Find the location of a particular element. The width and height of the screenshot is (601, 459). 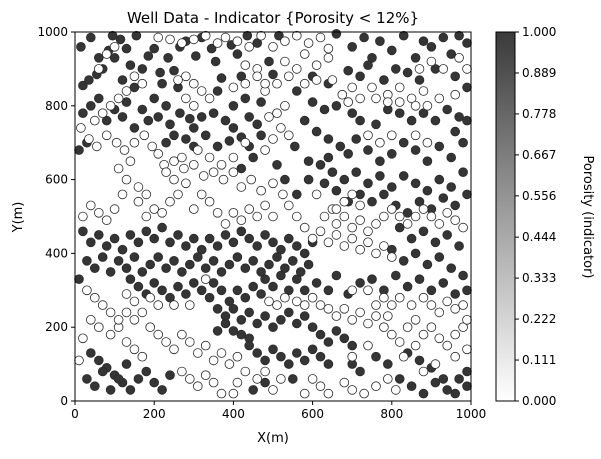

colorbar-label: Porosity (indicator) is located at coordinates (587, 216).